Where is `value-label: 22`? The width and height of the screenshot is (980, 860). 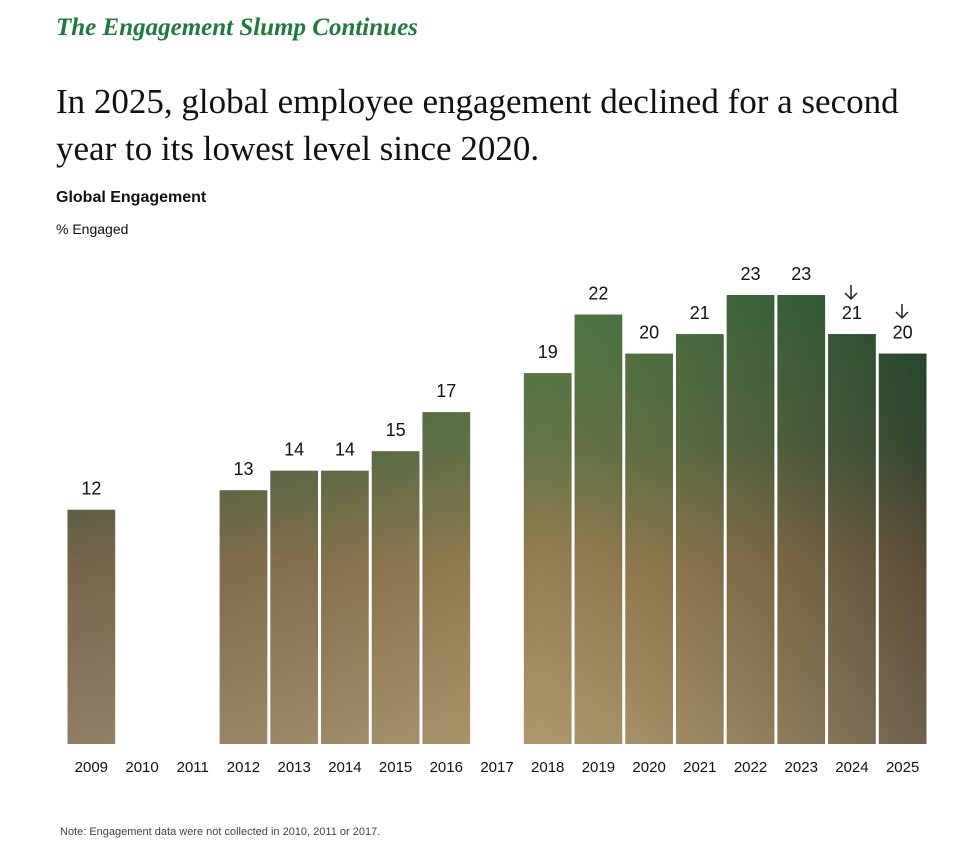 value-label: 22 is located at coordinates (598, 293).